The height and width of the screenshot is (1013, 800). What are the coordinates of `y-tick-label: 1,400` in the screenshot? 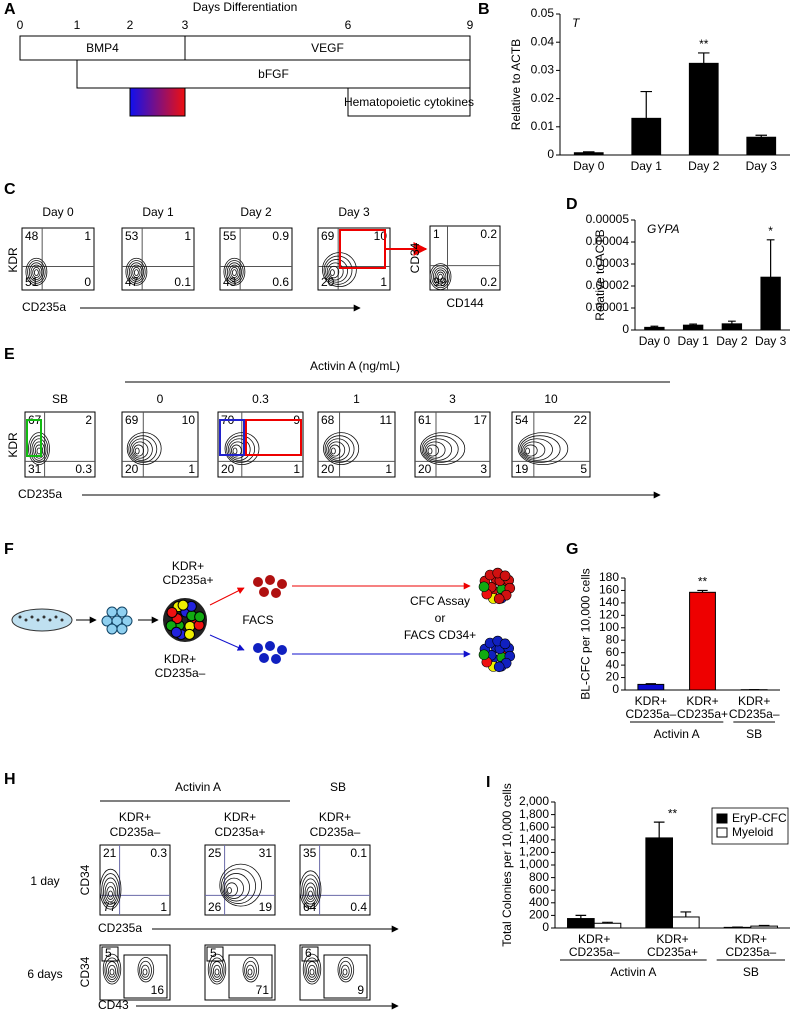 It's located at (534, 839).